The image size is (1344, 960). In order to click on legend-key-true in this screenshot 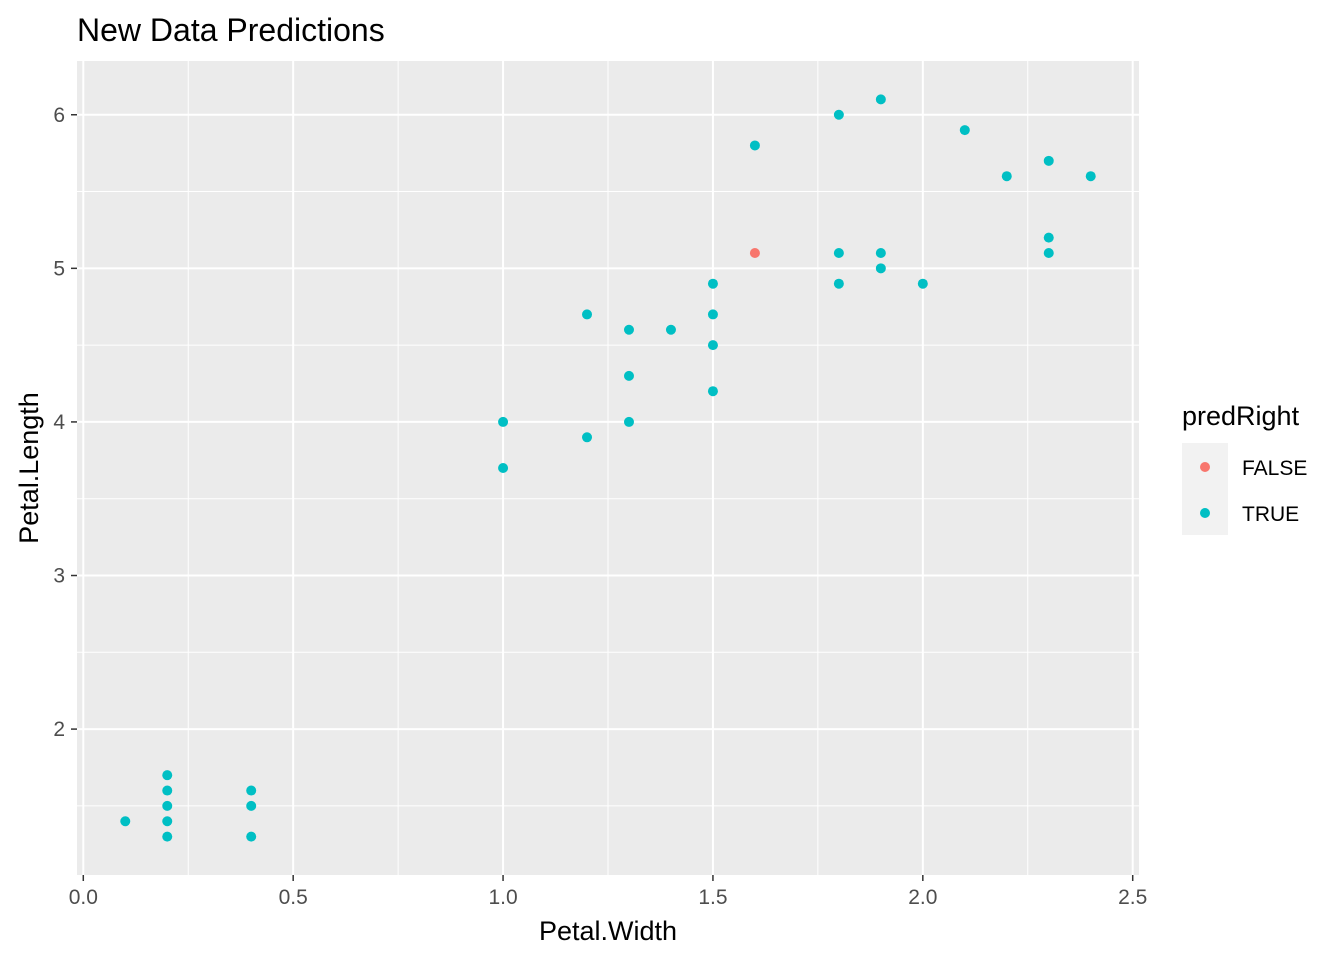, I will do `click(1205, 513)`.